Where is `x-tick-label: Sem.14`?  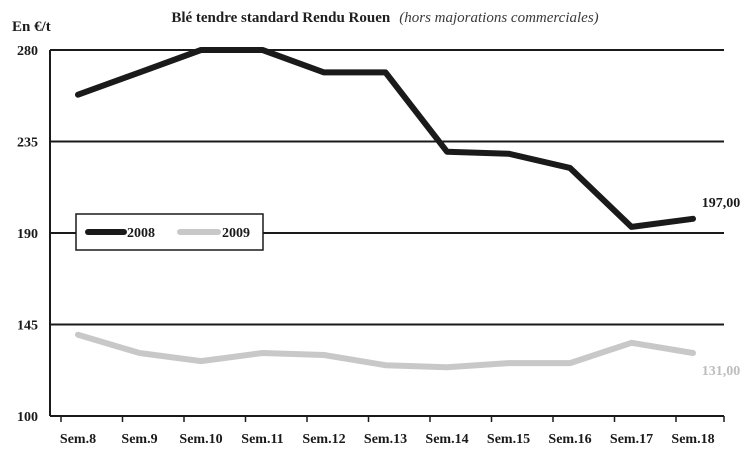 x-tick-label: Sem.14 is located at coordinates (446, 439).